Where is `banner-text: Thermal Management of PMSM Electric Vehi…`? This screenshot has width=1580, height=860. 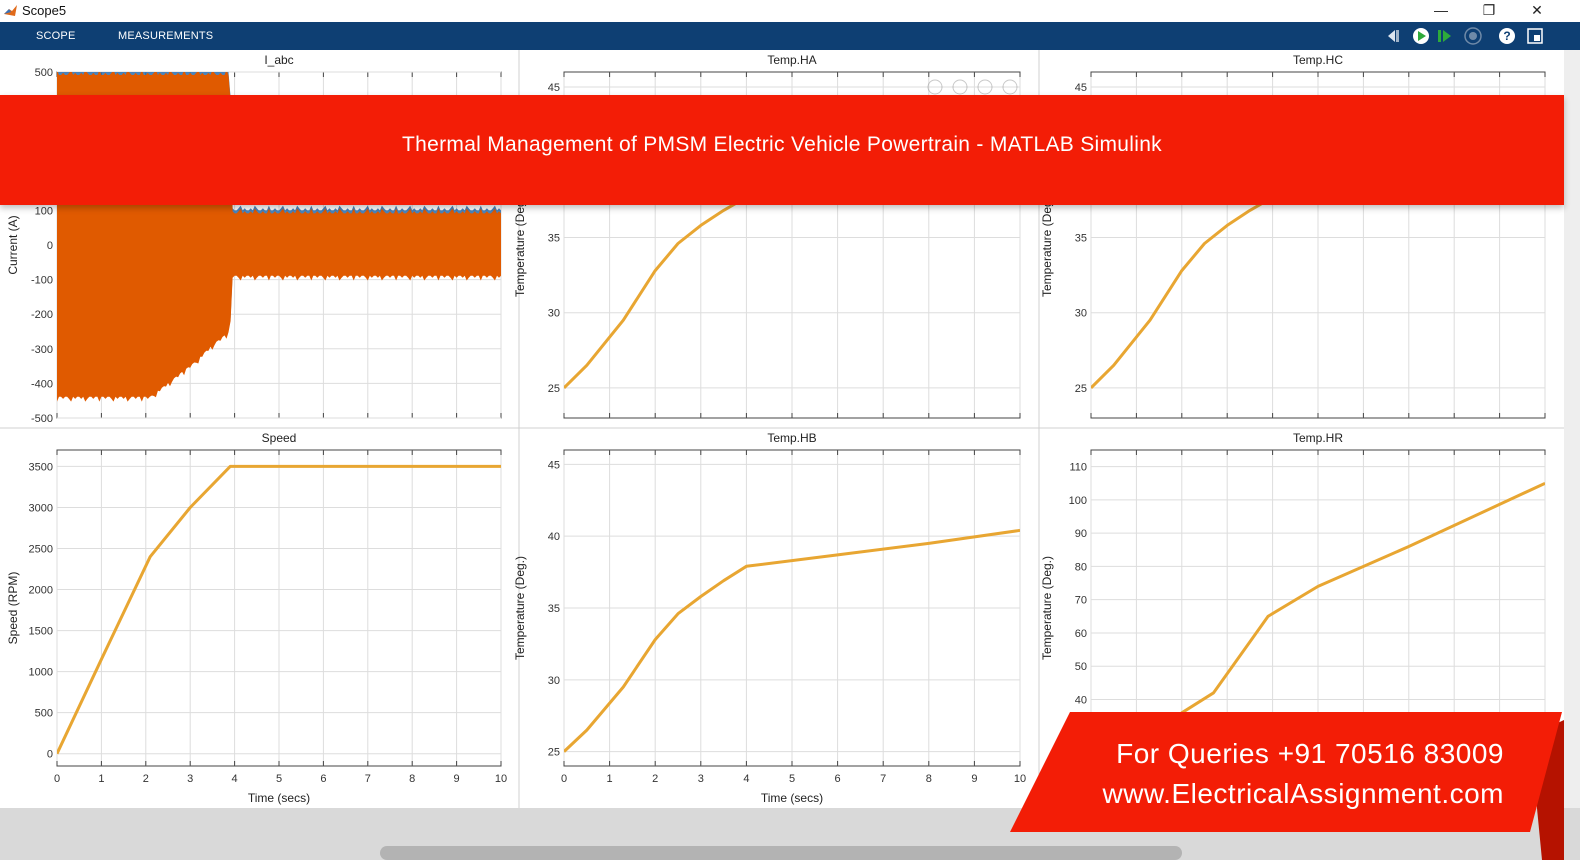 banner-text: Thermal Management of PMSM Electric Vehi… is located at coordinates (782, 144).